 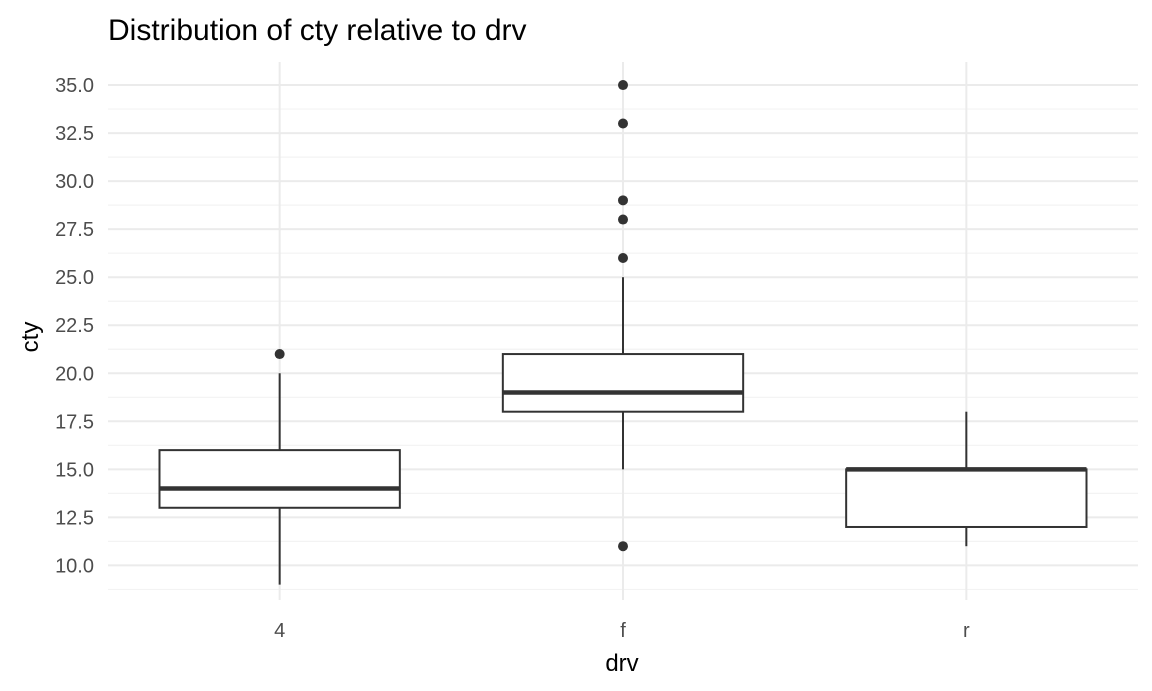 I want to click on box-f, so click(x=623, y=316).